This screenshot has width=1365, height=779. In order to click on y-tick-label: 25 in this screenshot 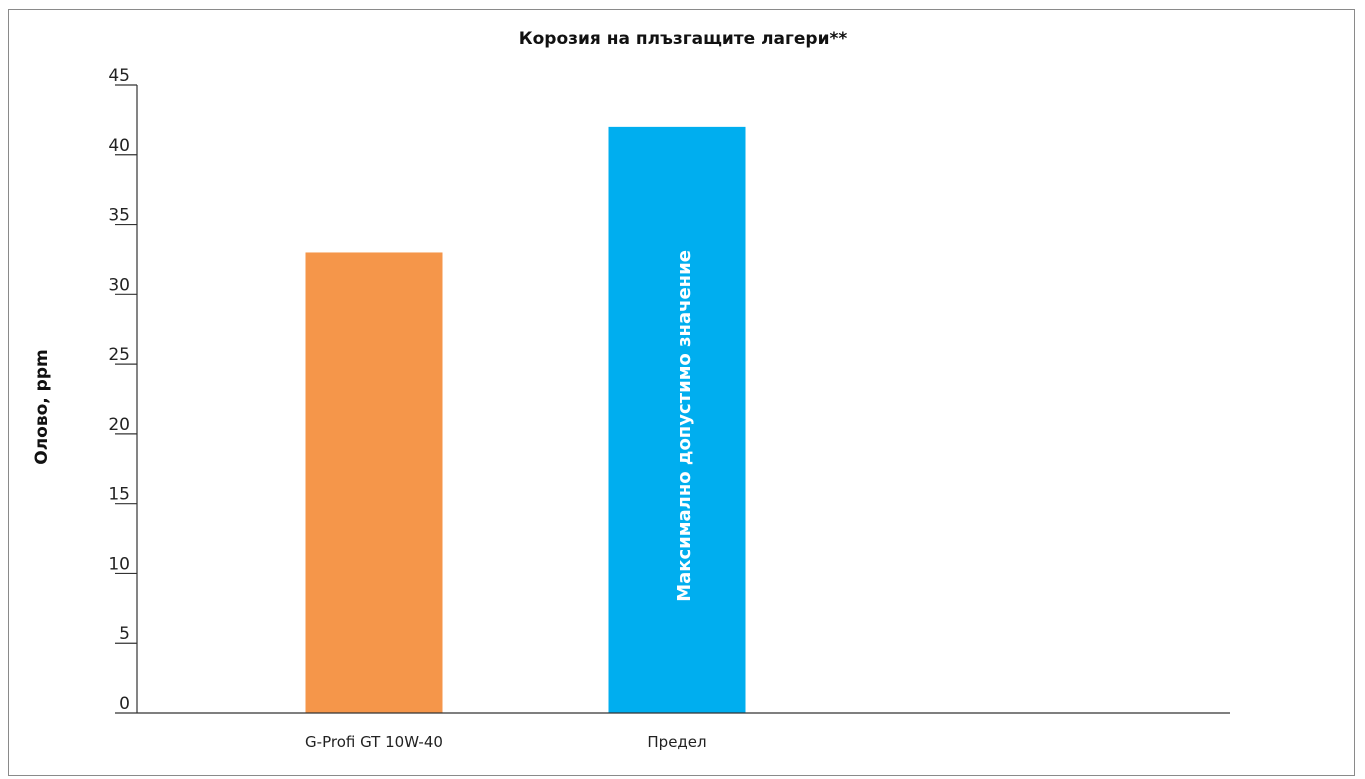, I will do `click(119, 355)`.